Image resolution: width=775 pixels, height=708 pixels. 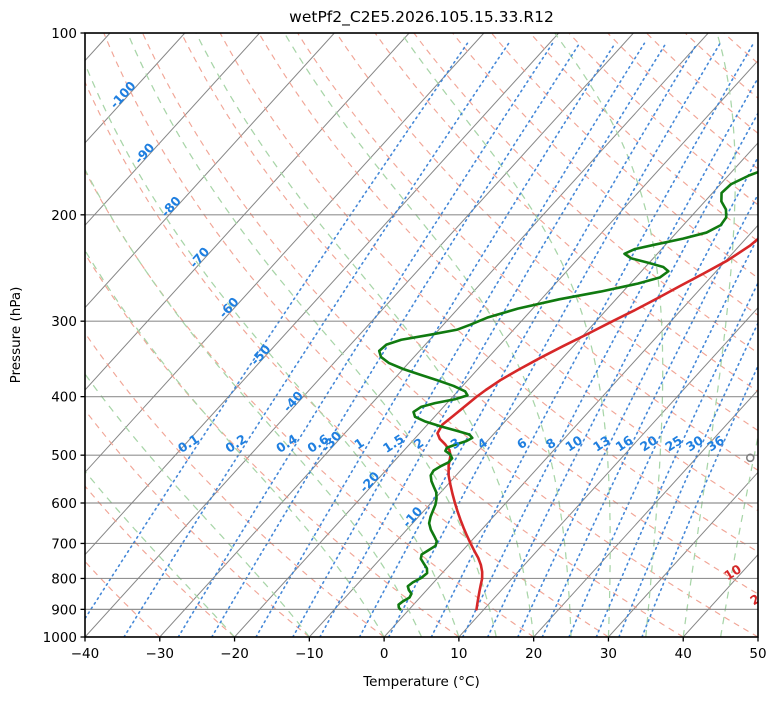 What do you see at coordinates (533, 654) in the screenshot?
I see `x-tick-label: 20` at bounding box center [533, 654].